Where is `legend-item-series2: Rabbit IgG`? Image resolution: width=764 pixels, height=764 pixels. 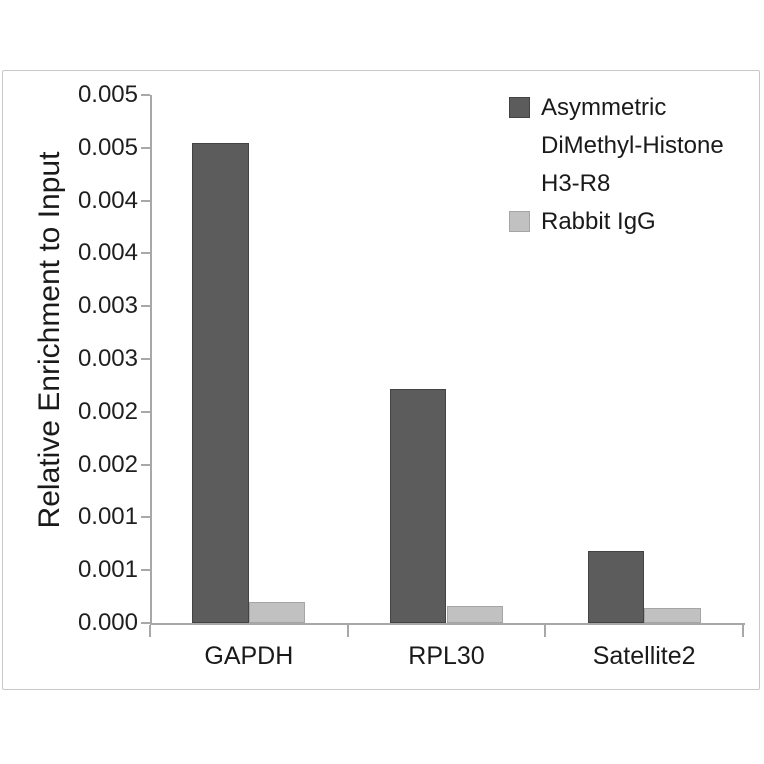 legend-item-series2: Rabbit IgG is located at coordinates (631, 222).